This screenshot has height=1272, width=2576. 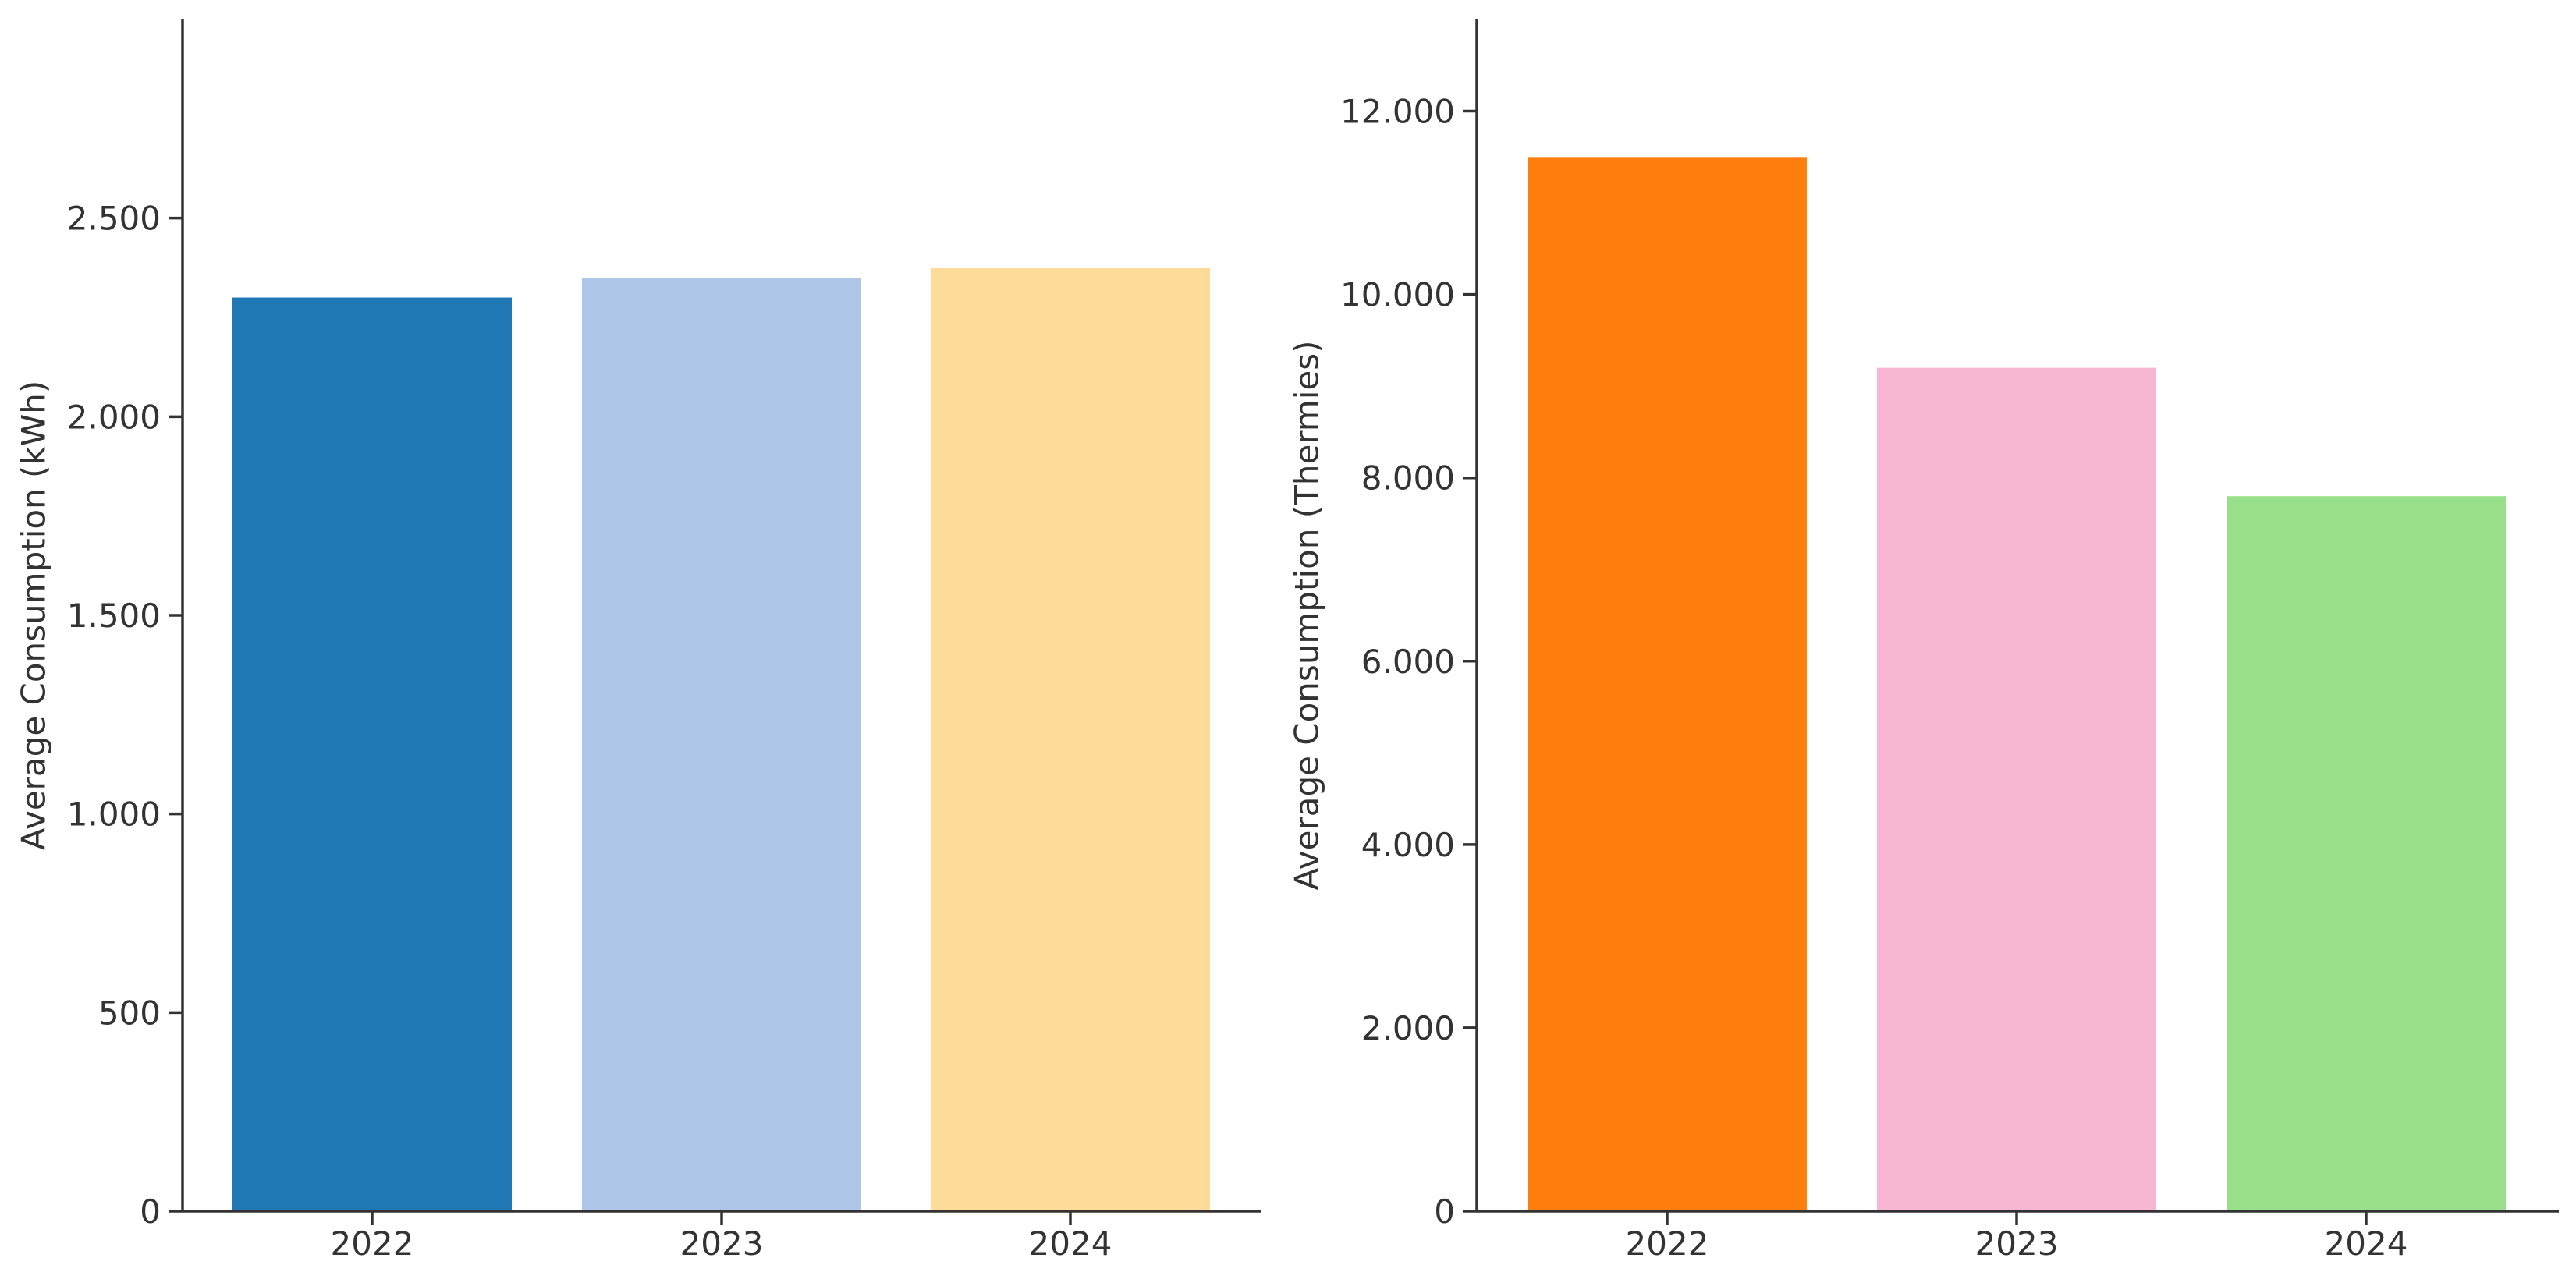 What do you see at coordinates (1408, 478) in the screenshot?
I see `y-tick-label: 8.000` at bounding box center [1408, 478].